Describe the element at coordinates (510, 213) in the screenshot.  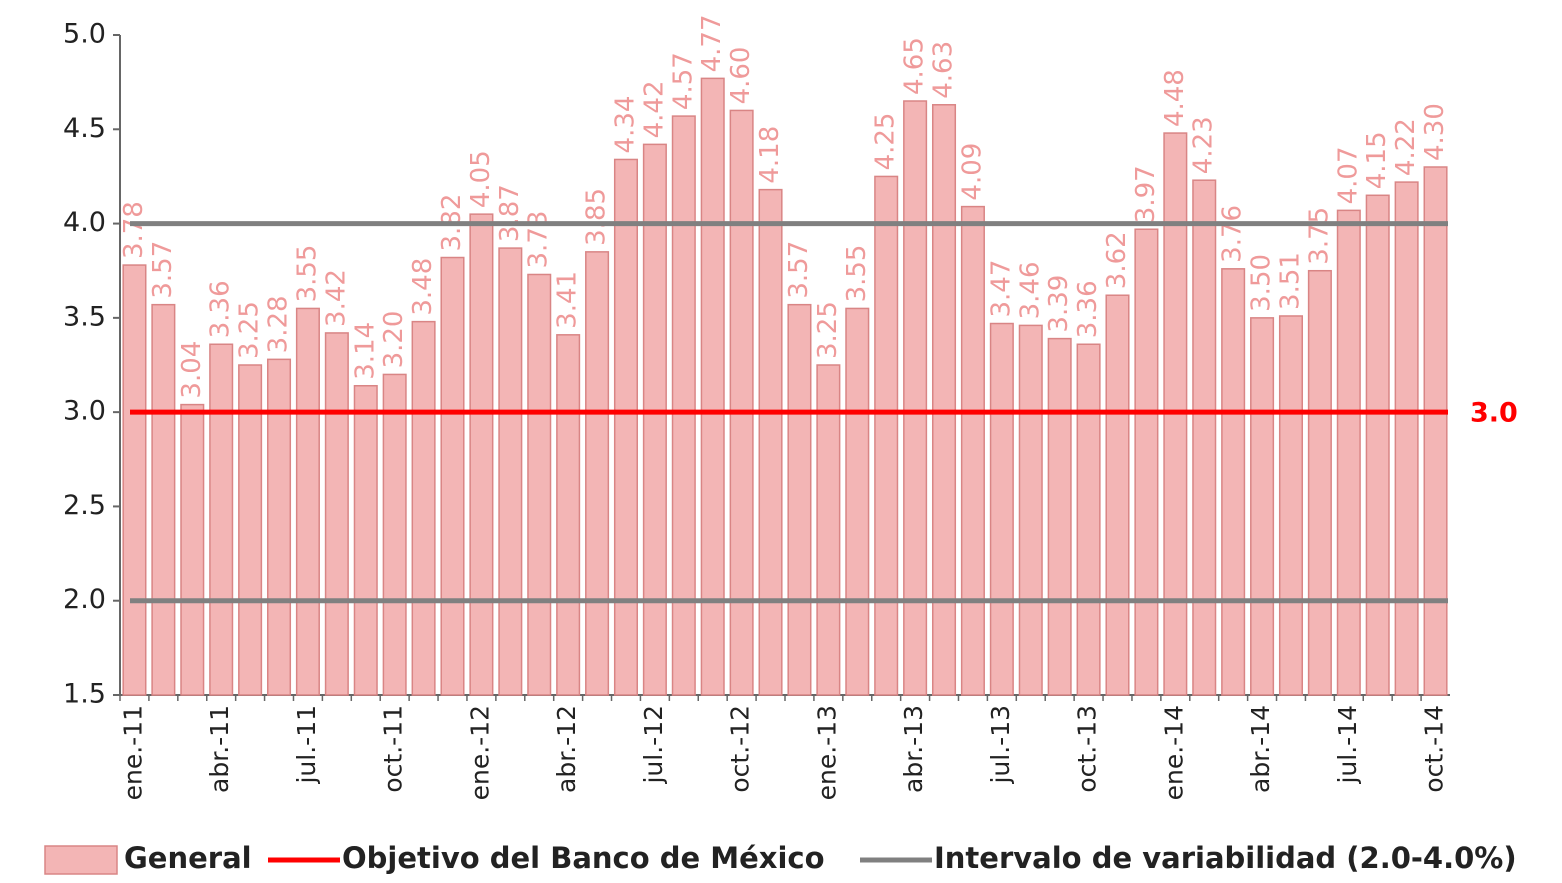
I see `value-label: 3.87` at that location.